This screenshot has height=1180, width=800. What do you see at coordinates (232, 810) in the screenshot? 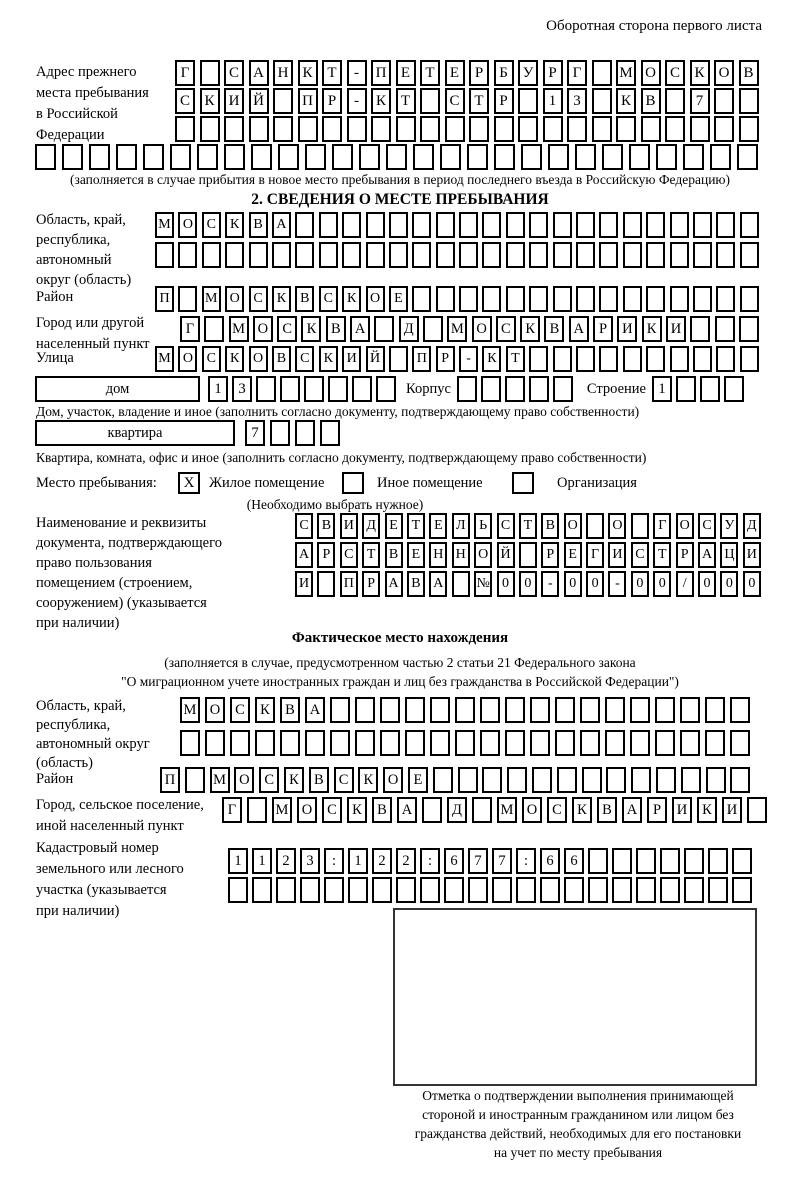
I see `char-cell: Г` at bounding box center [232, 810].